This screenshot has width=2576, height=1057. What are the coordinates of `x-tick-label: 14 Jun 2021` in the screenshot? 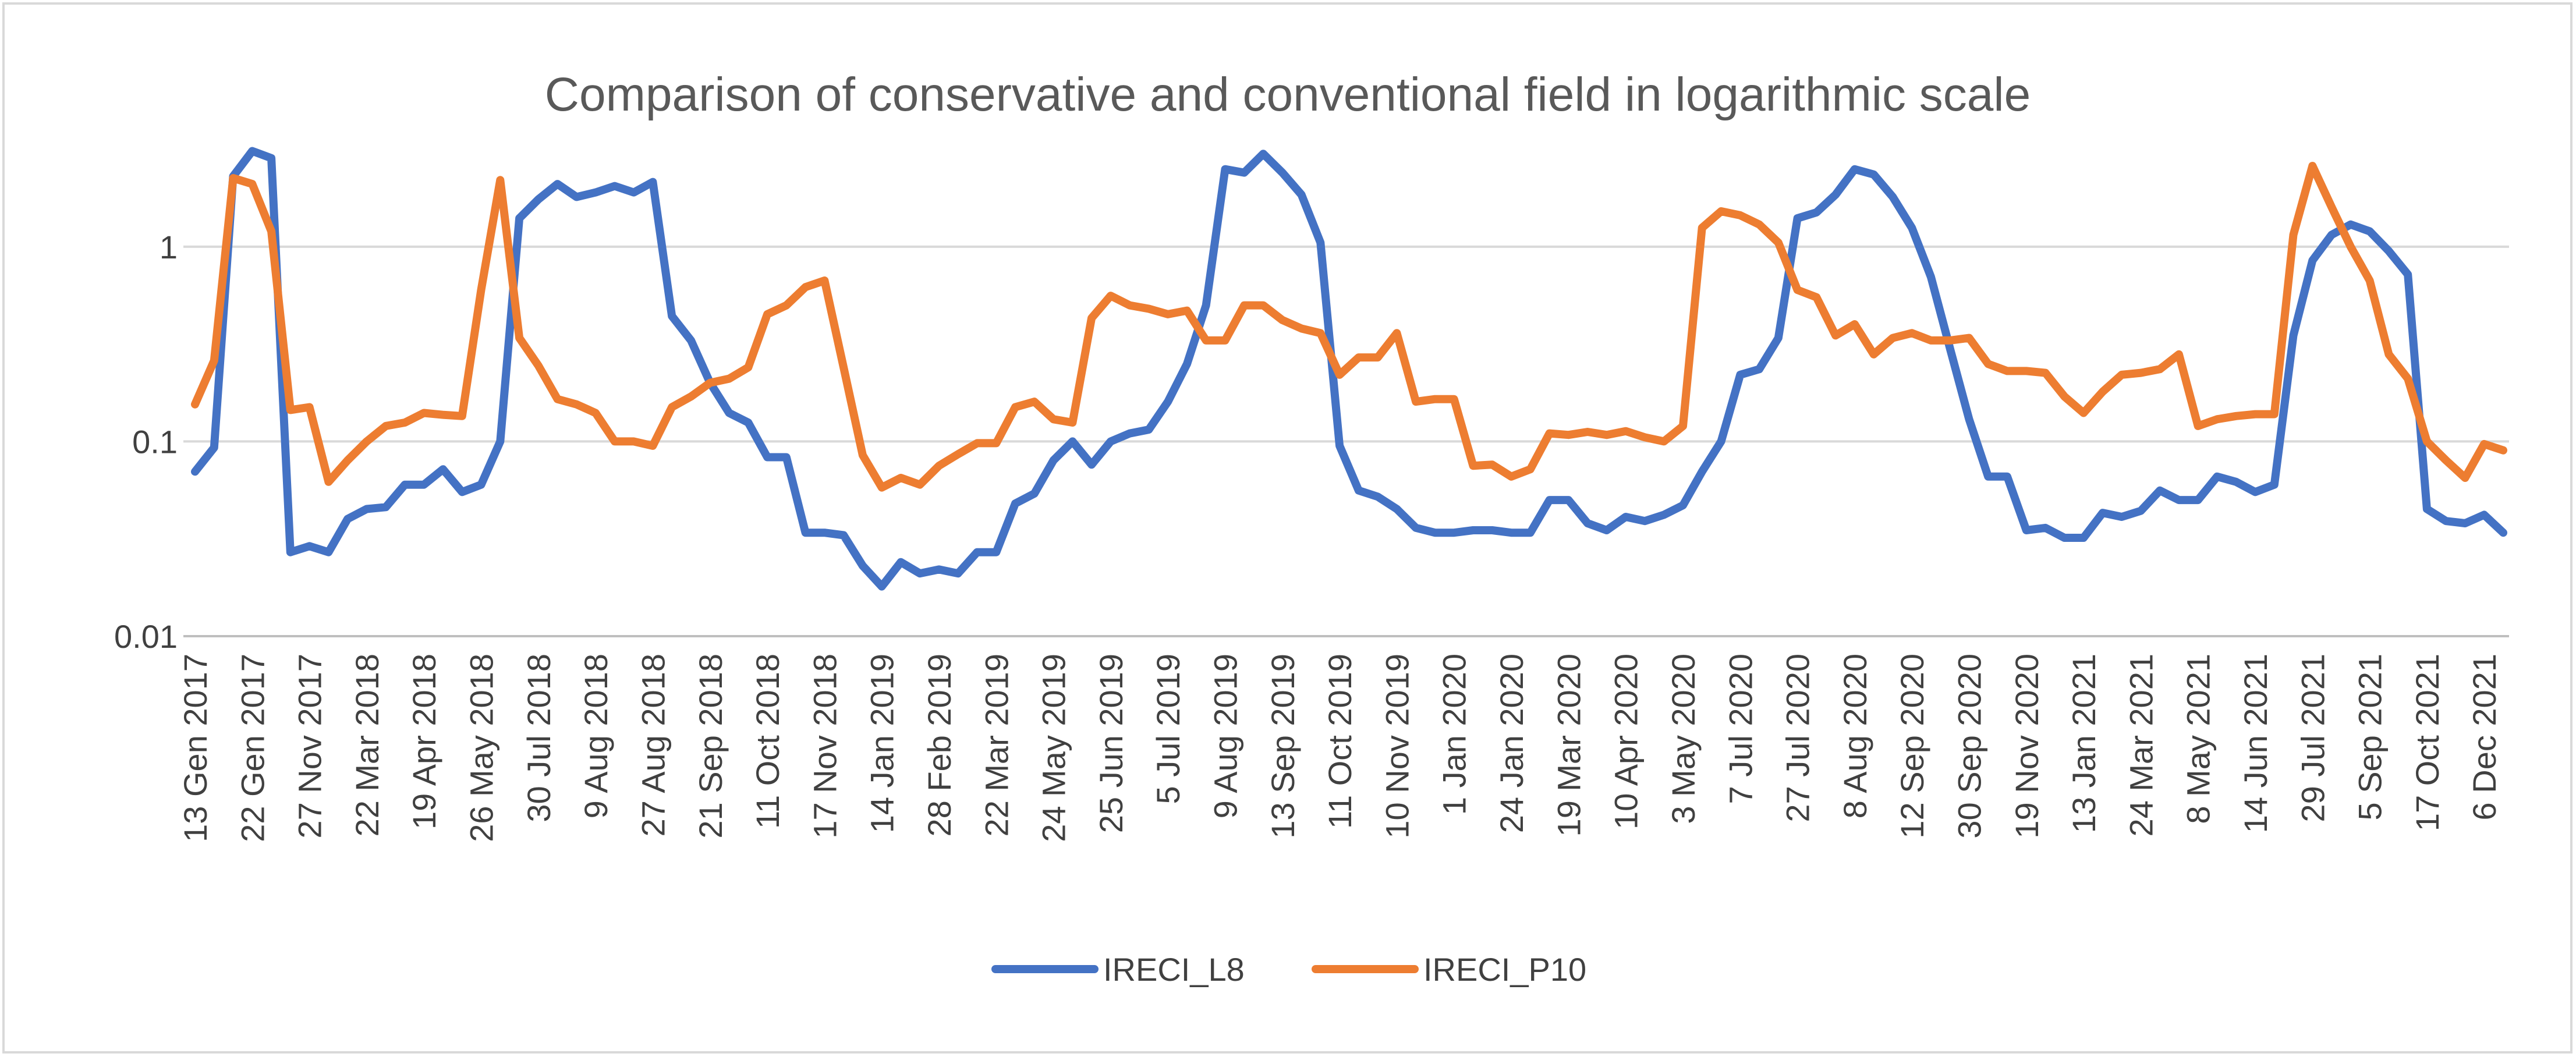 It's located at (2255, 743).